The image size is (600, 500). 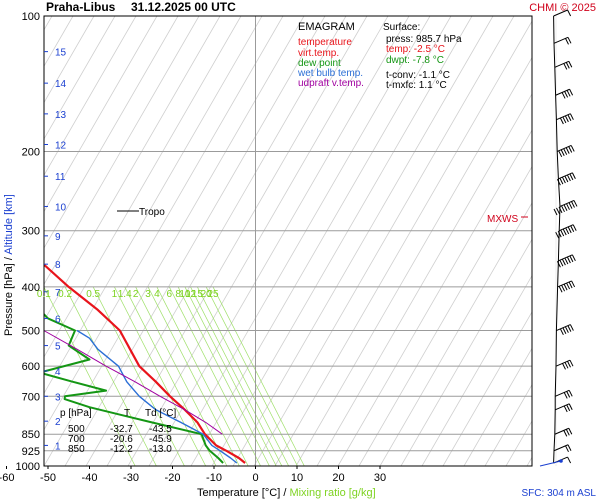 What do you see at coordinates (121, 429) in the screenshot?
I see `table-row-500-t: -32.7` at bounding box center [121, 429].